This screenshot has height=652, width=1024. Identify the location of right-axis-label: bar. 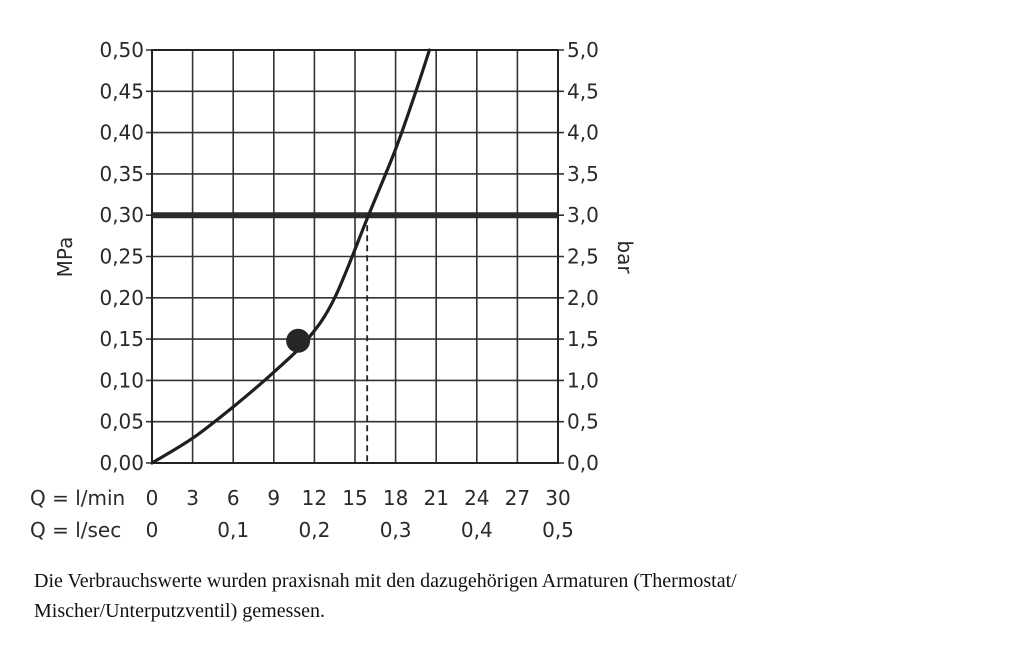
(625, 257).